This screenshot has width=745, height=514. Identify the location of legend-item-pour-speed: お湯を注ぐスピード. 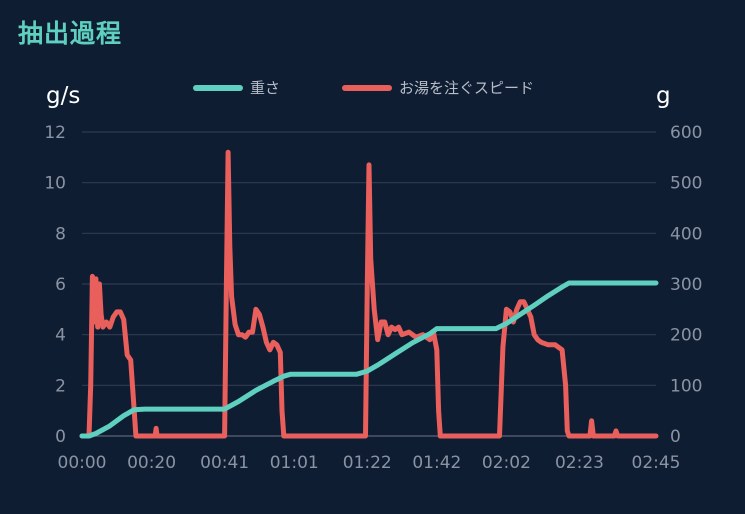
(438, 88).